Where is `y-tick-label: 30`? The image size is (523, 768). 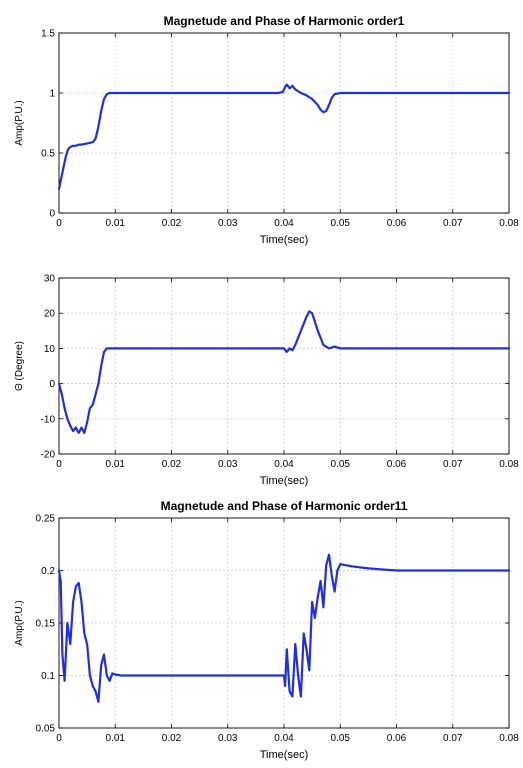
y-tick-label: 30 is located at coordinates (50, 279).